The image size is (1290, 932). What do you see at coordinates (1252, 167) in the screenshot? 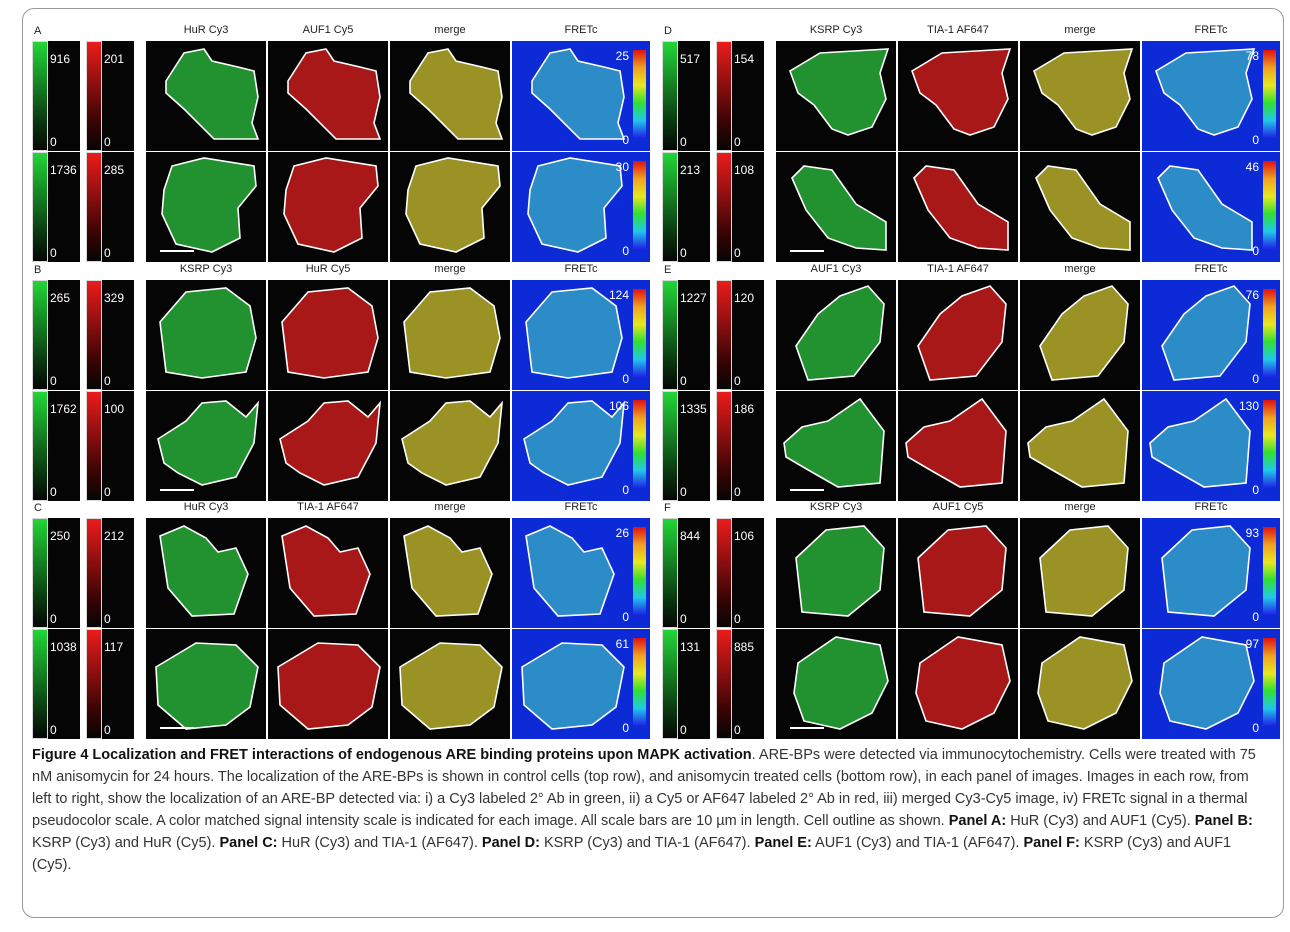
I see `fretc-scale-max: 46` at bounding box center [1252, 167].